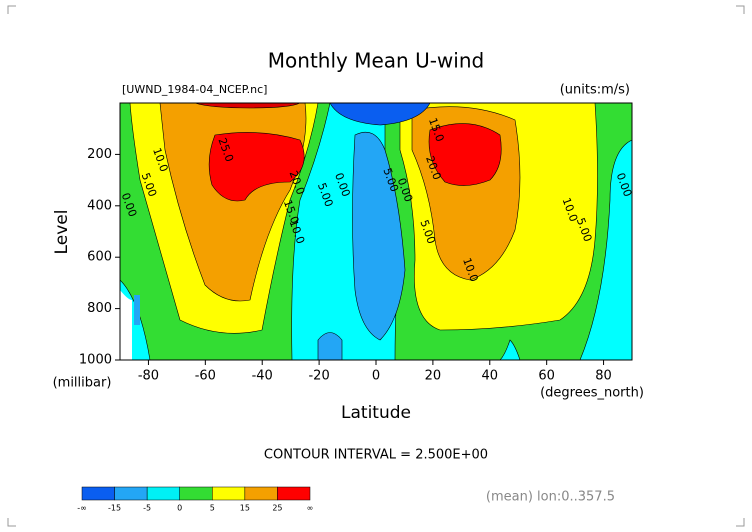 The width and height of the screenshot is (752, 532). Describe the element at coordinates (490, 376) in the screenshot. I see `x-tick-label: 40` at that location.